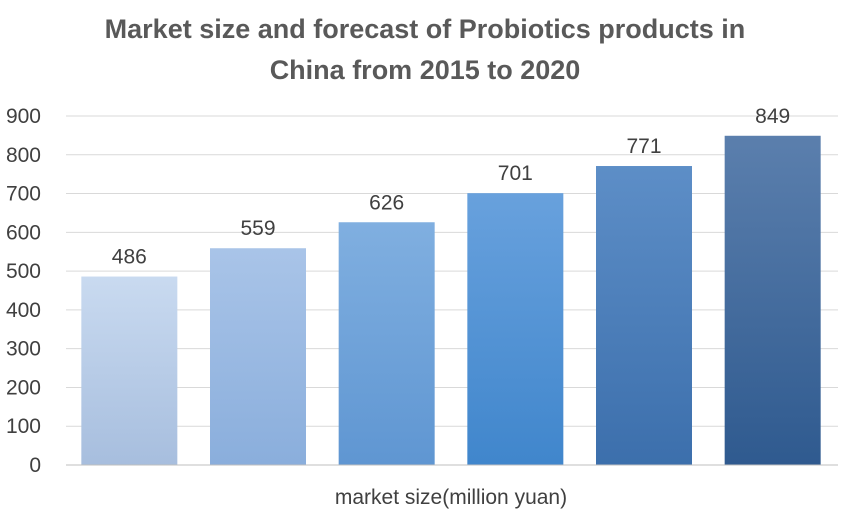 The height and width of the screenshot is (520, 850). I want to click on data-label: 771, so click(643, 146).